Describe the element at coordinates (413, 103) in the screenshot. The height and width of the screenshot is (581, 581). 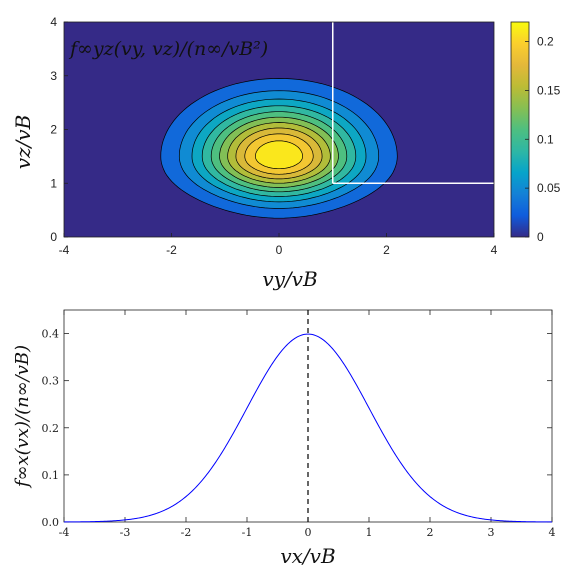
I see `overlay-lines` at that location.